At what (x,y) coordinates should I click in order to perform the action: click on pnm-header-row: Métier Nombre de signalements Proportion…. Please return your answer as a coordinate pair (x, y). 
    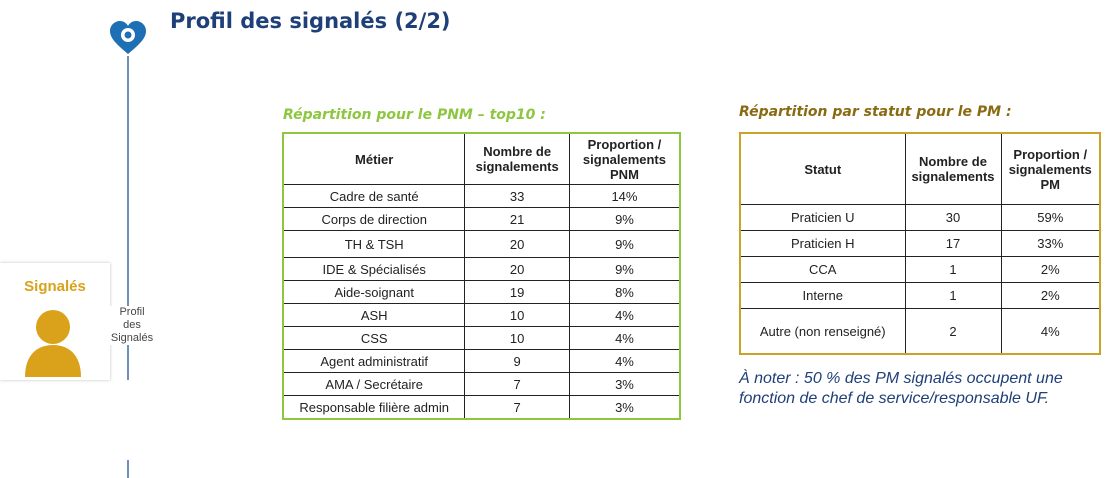
    Looking at the image, I should click on (481, 158).